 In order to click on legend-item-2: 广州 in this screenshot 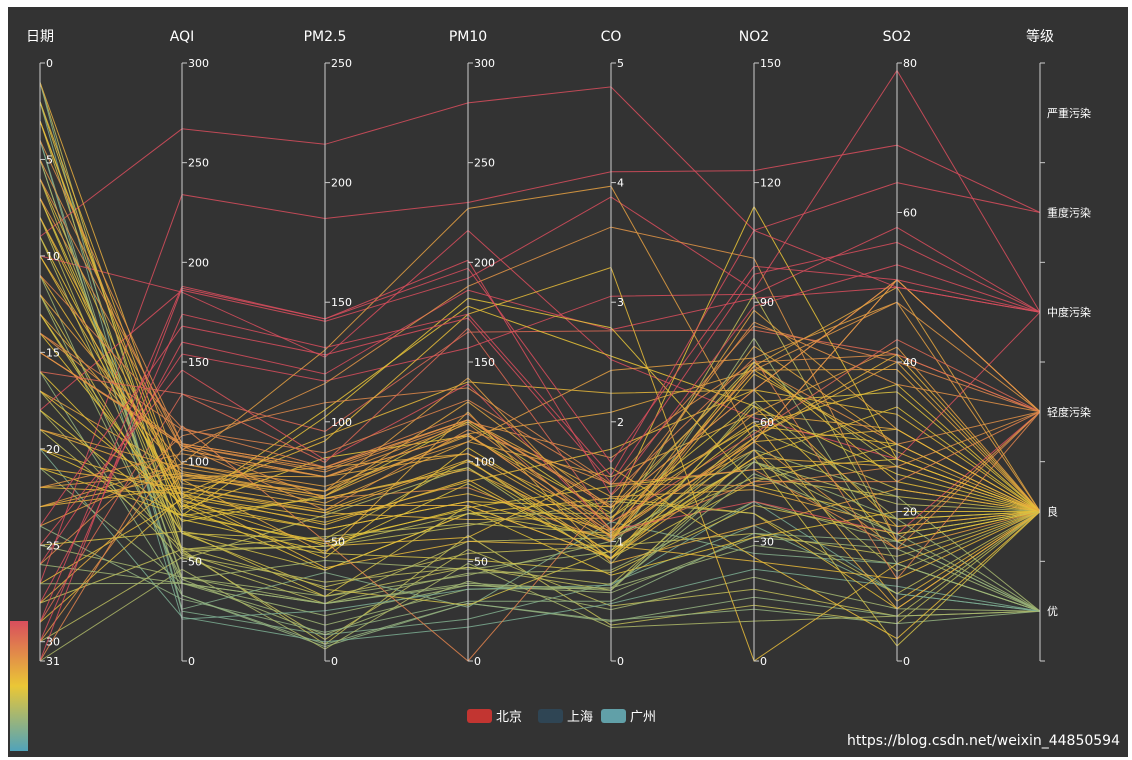, I will do `click(628, 717)`.